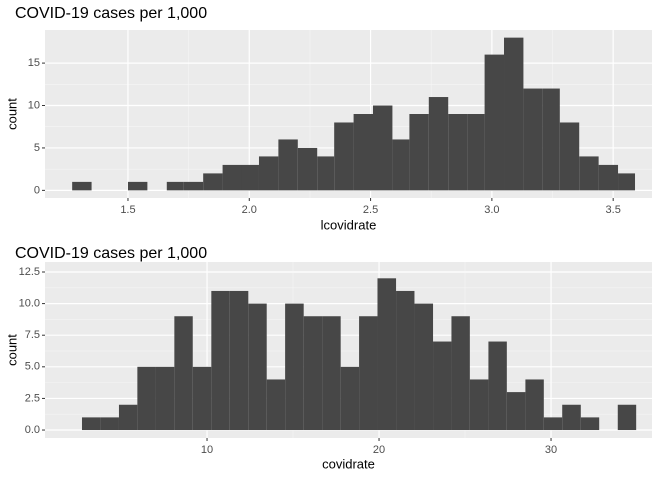  I want to click on x-tick-label: 30, so click(551, 450).